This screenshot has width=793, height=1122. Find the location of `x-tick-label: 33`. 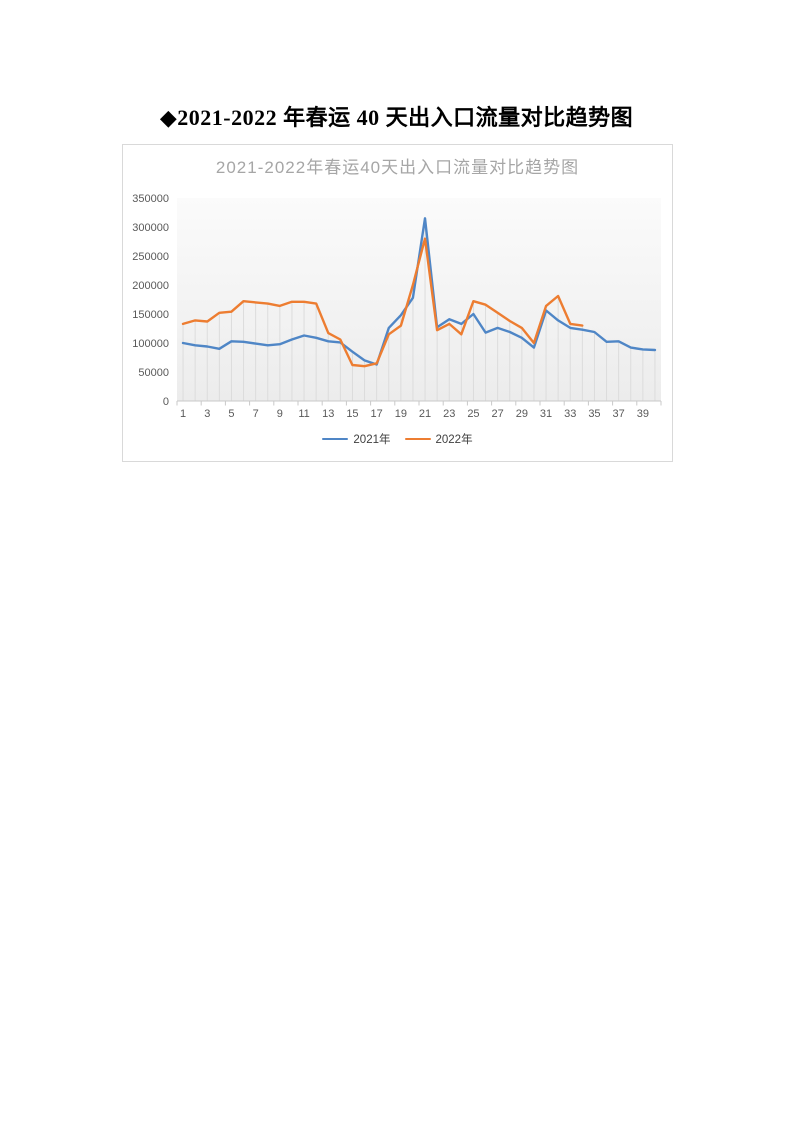

x-tick-label: 33 is located at coordinates (570, 414).